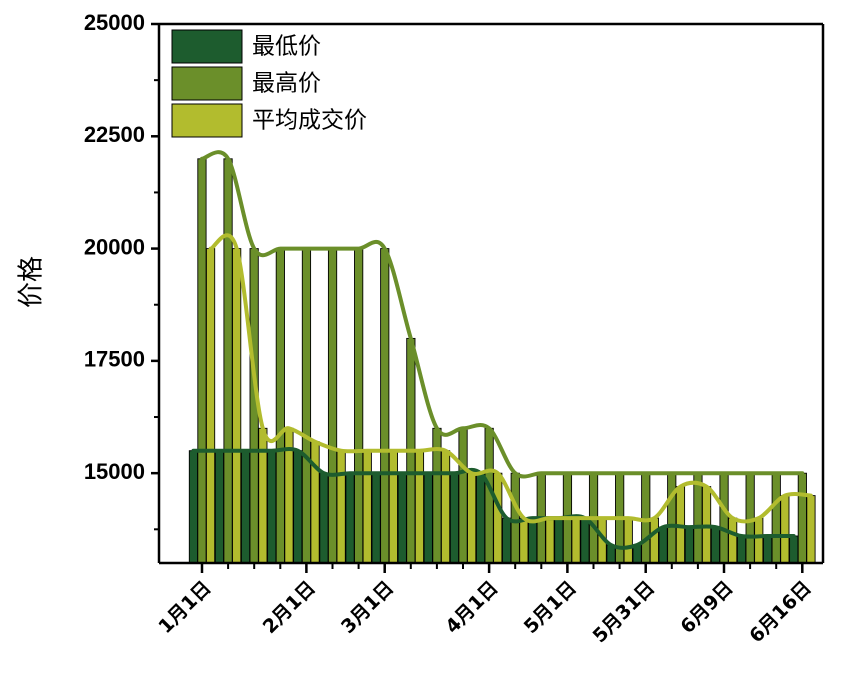  I want to click on y-tick-label: 15000, so click(114, 471).